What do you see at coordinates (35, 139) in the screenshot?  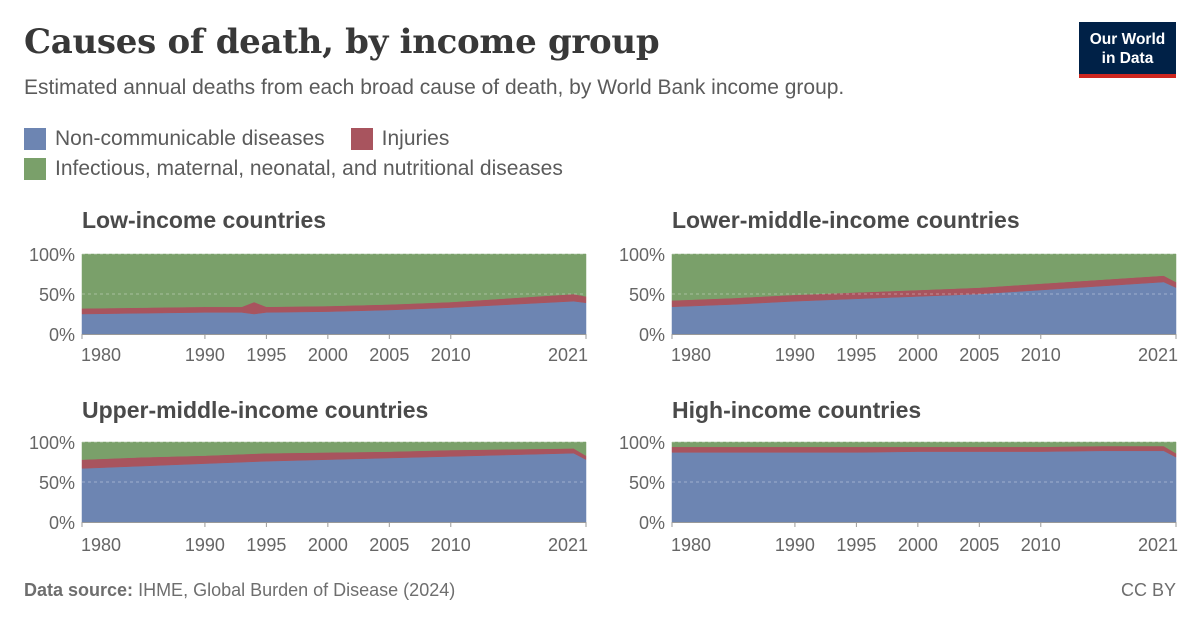 I see `legend-swatch-ncd` at bounding box center [35, 139].